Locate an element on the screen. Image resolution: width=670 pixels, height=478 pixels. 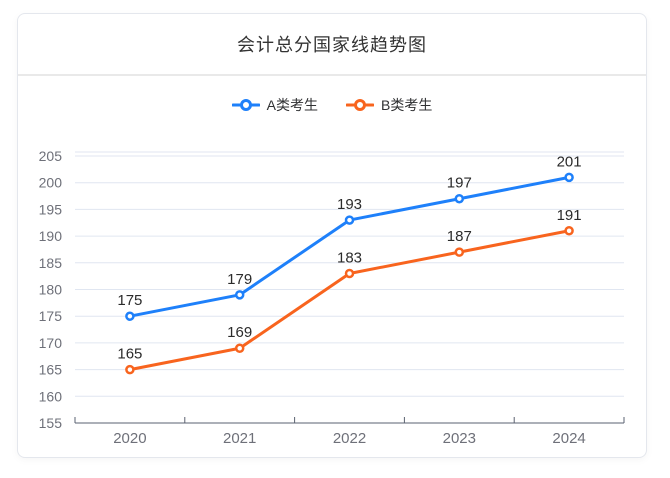
data-label: 165 is located at coordinates (129, 354).